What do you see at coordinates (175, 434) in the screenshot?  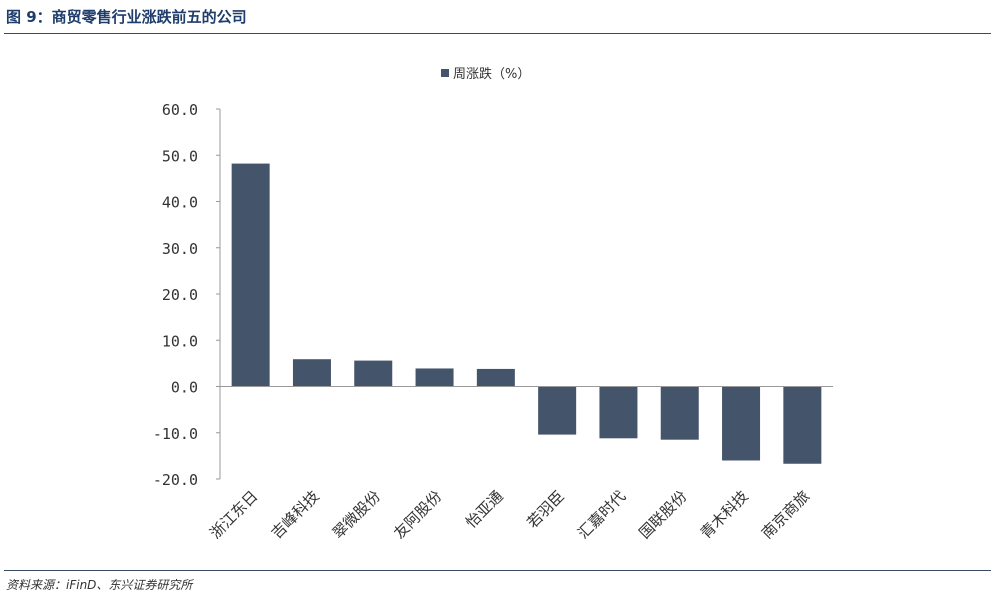 I see `y-tick-label: -10.0` at bounding box center [175, 434].